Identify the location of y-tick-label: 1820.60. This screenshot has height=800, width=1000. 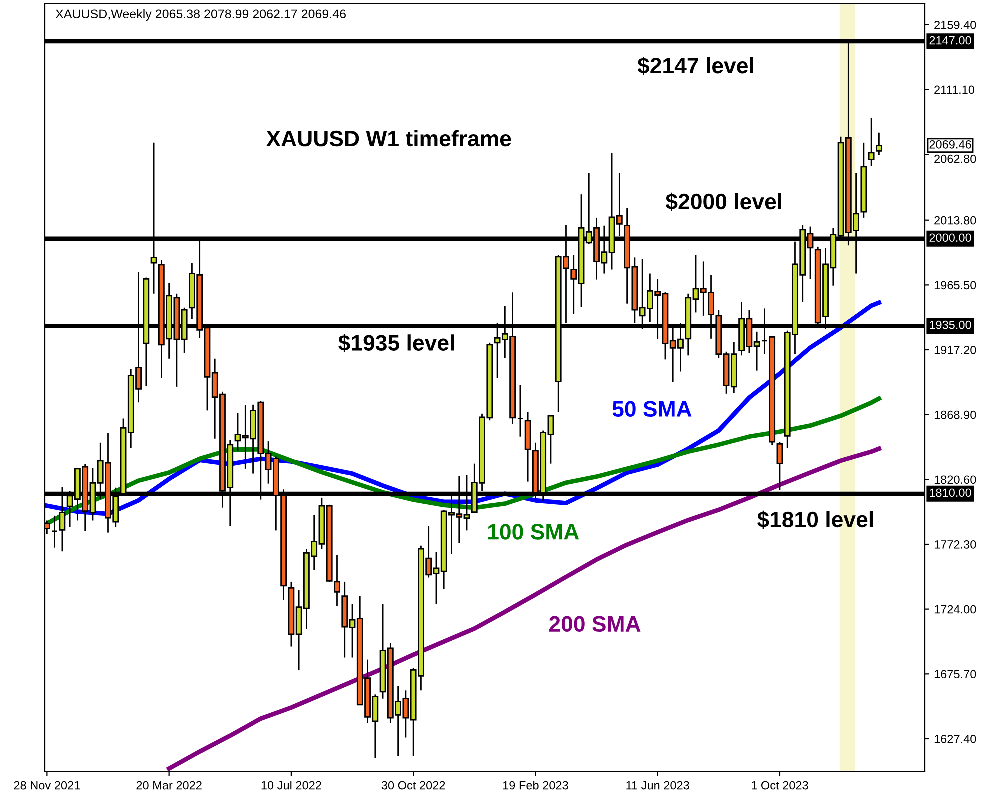
(955, 480).